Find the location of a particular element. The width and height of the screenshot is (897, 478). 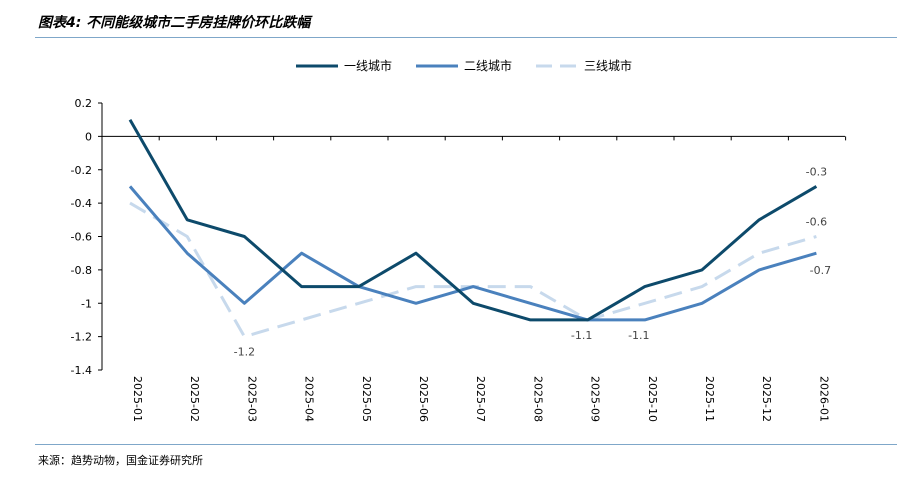

y-tick-label: 0 is located at coordinates (88, 136).